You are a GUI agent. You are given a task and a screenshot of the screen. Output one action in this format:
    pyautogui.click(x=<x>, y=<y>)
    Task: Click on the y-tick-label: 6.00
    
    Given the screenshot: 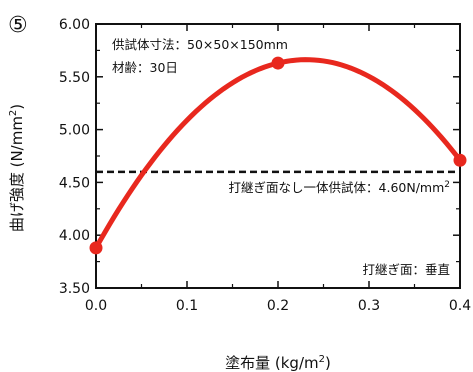 What is the action you would take?
    pyautogui.click(x=74, y=25)
    